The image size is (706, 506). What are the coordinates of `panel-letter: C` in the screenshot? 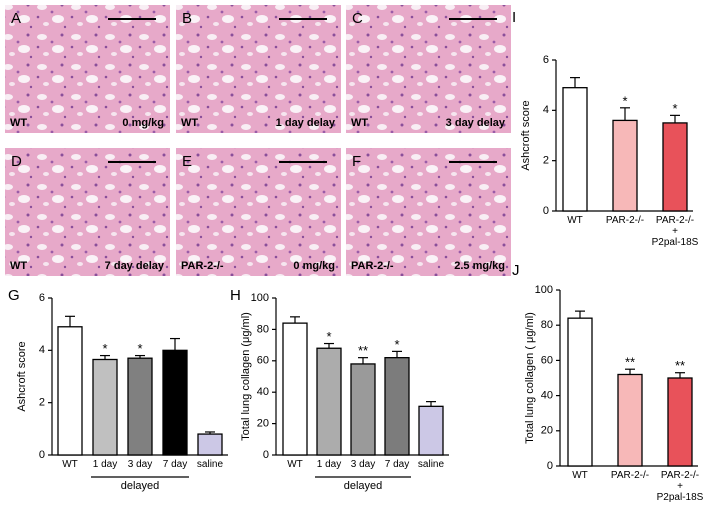 It's located at (357, 18).